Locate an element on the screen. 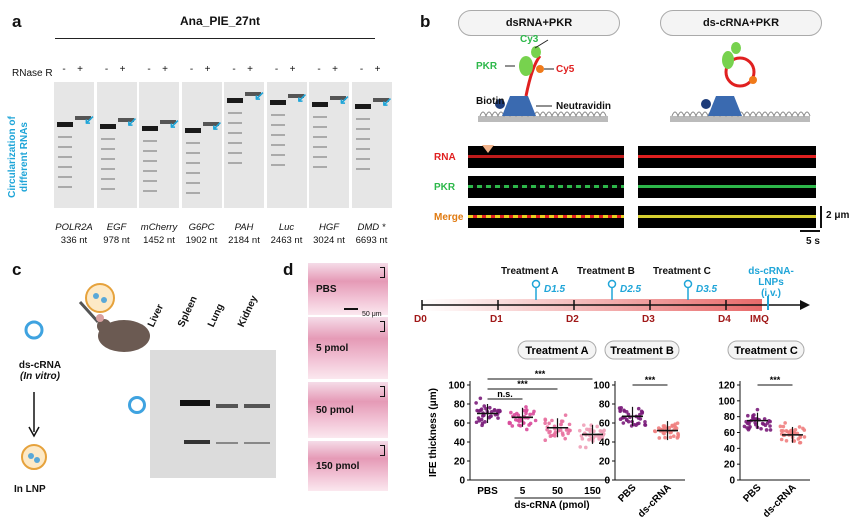 The image size is (866, 521). cy5-dot-left is located at coordinates (540, 69).